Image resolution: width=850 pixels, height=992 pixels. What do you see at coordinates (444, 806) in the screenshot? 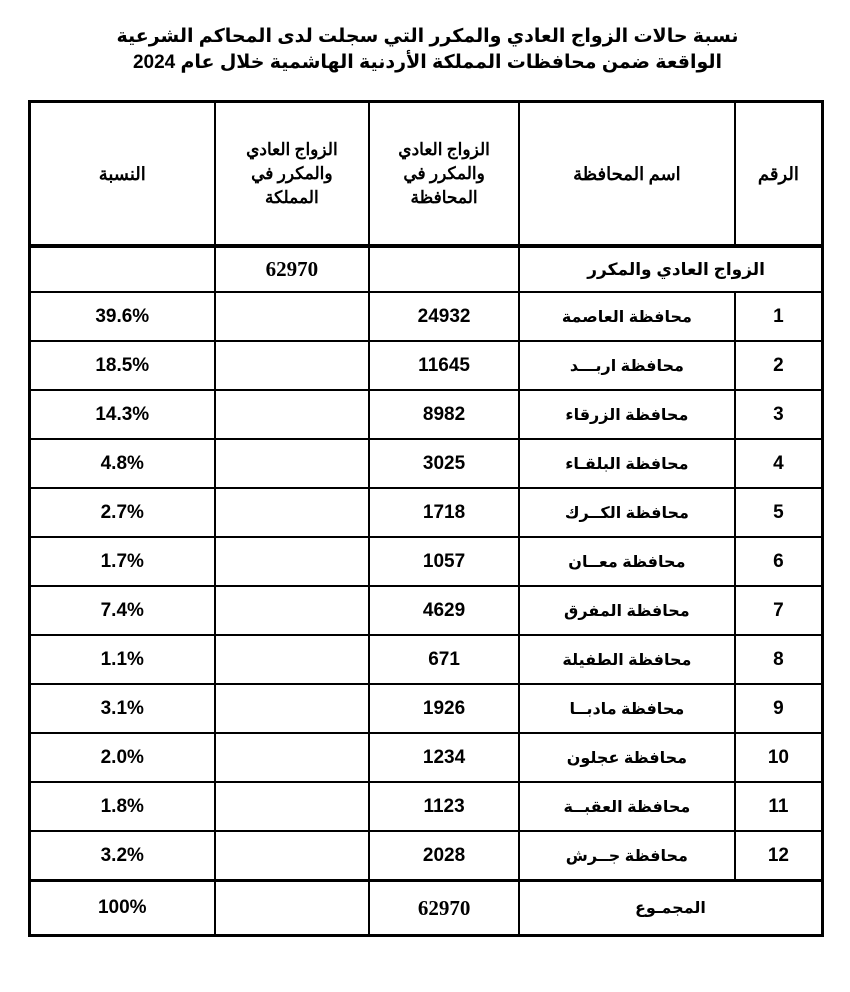
I see `governorate-count: 1123` at bounding box center [444, 806].